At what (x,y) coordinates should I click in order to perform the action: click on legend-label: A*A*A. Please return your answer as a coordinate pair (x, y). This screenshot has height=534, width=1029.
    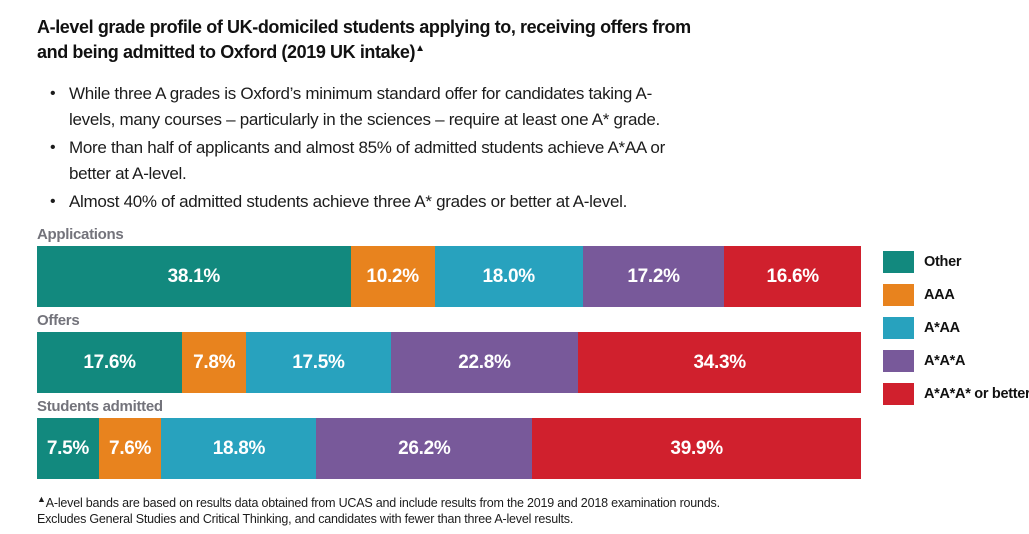
    Looking at the image, I should click on (945, 361).